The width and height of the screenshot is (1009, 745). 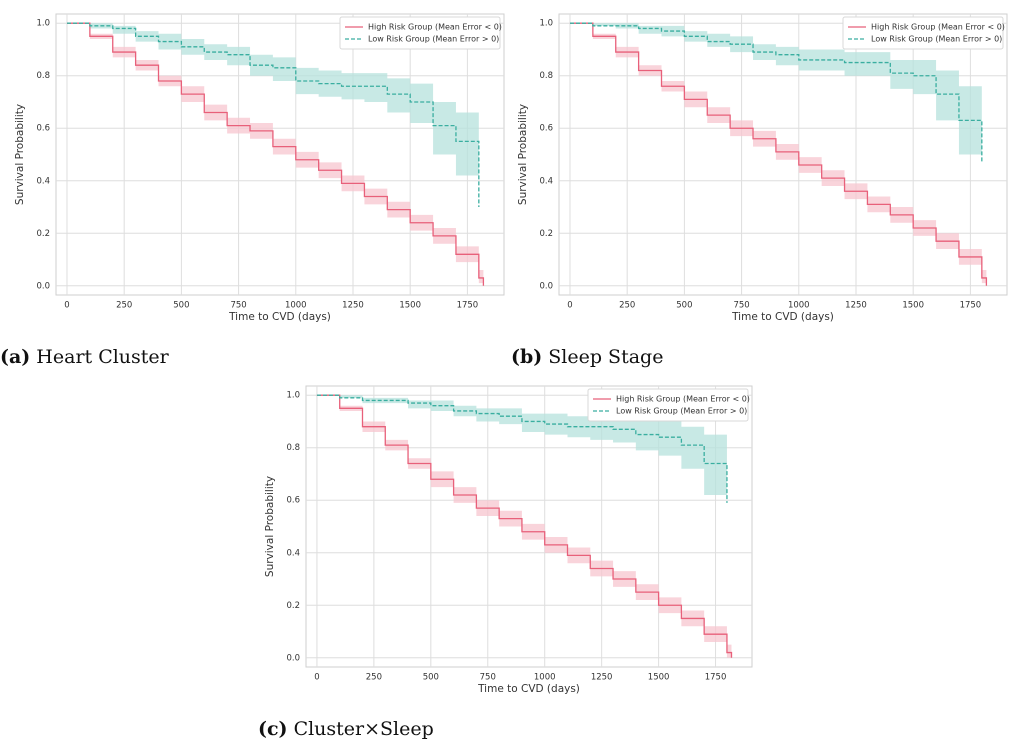 I want to click on caption-label: (b), so click(x=526, y=357).